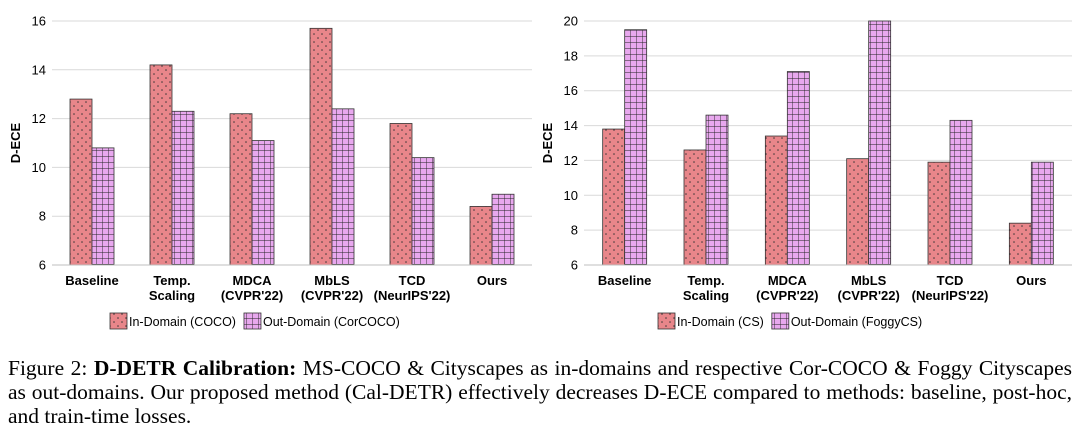 This screenshot has height=447, width=1080. Describe the element at coordinates (331, 322) in the screenshot. I see `legend-label: Out-Domain (CorCOCO)` at that location.